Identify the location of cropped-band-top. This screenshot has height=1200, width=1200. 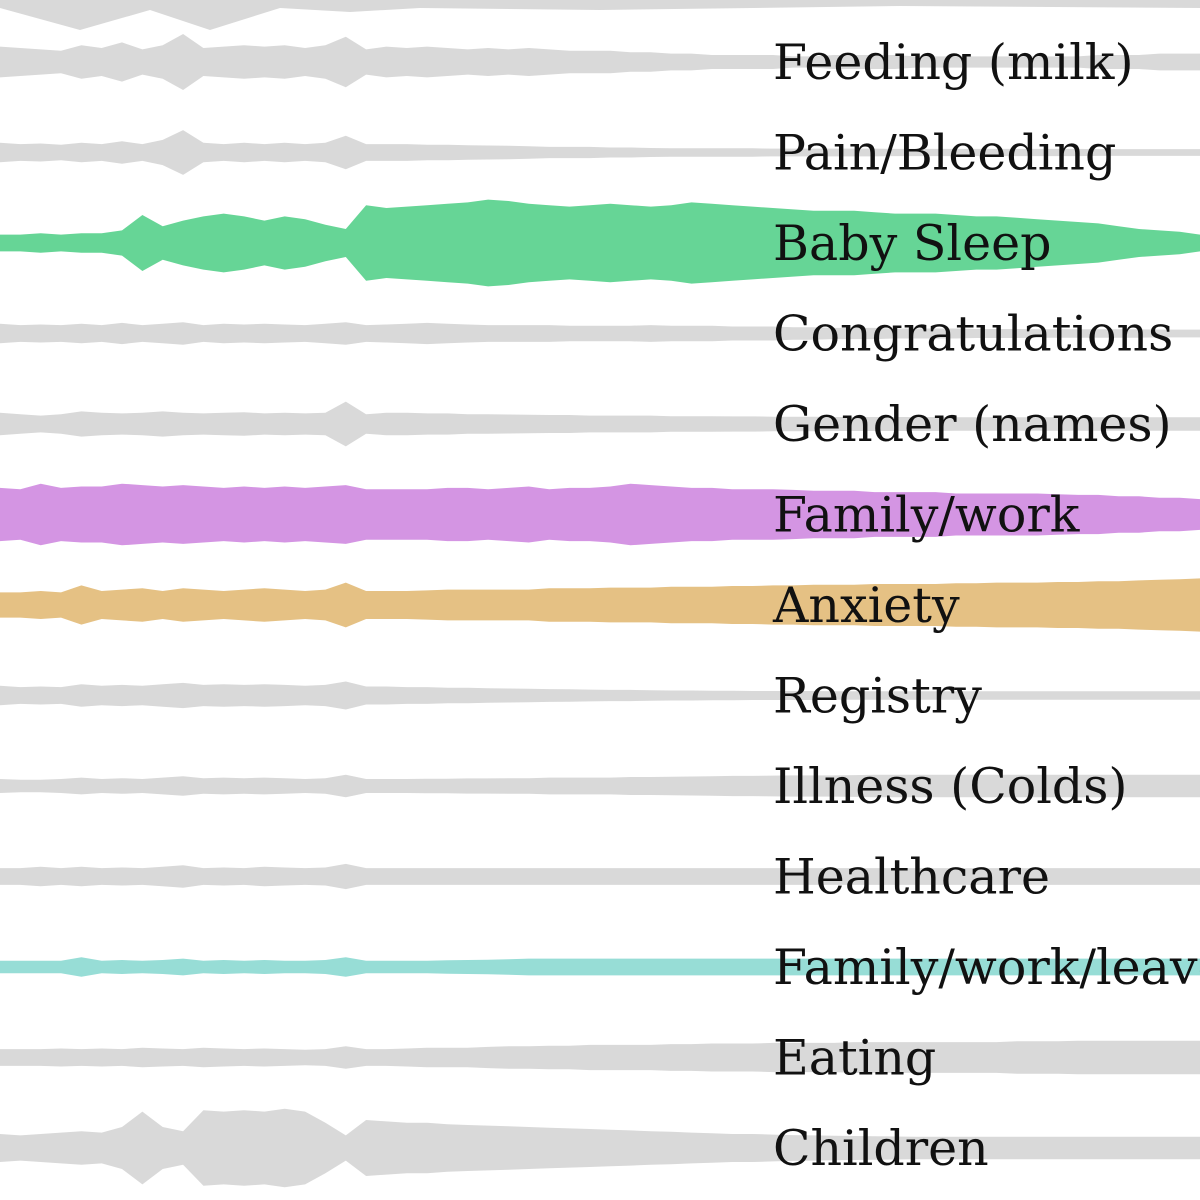
(600, 15).